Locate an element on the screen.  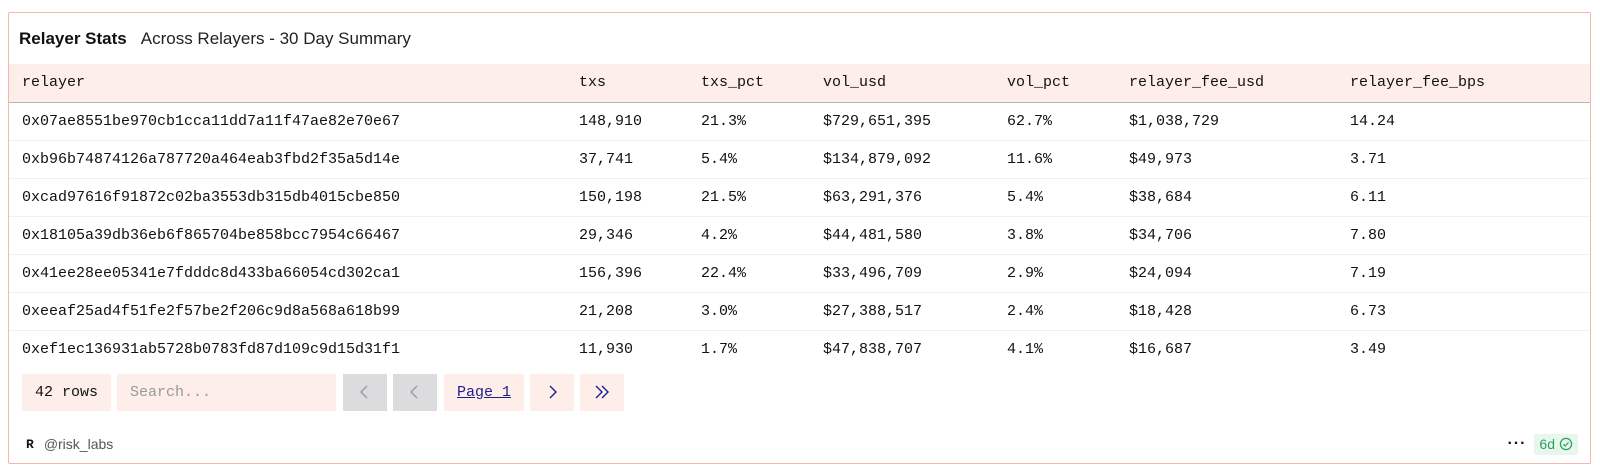
chevron-first-icon is located at coordinates (364, 392).